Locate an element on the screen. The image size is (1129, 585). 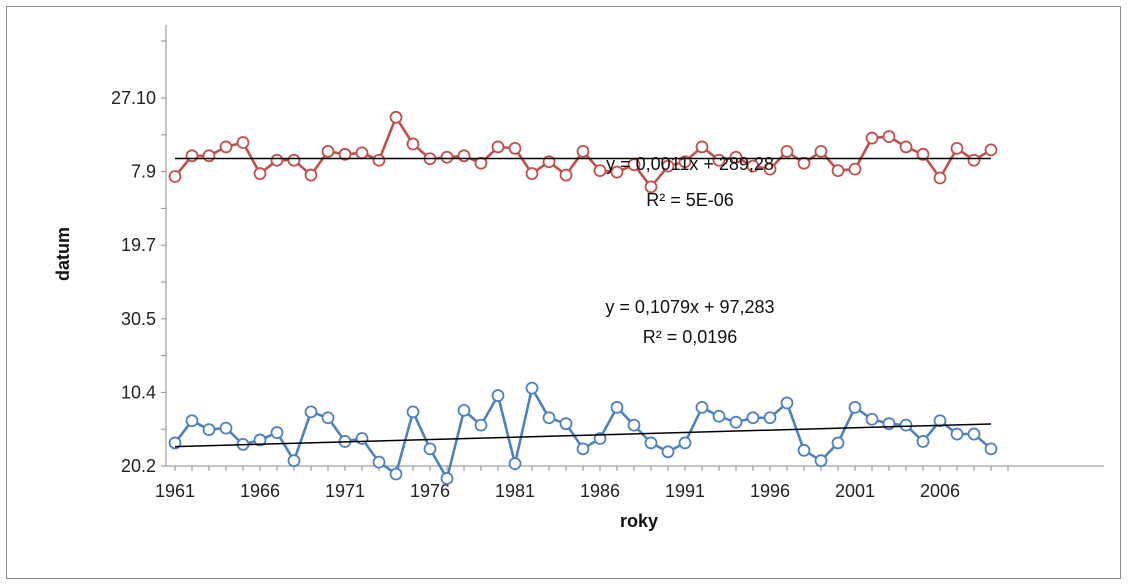
y-axis-title: datum is located at coordinates (63, 254).